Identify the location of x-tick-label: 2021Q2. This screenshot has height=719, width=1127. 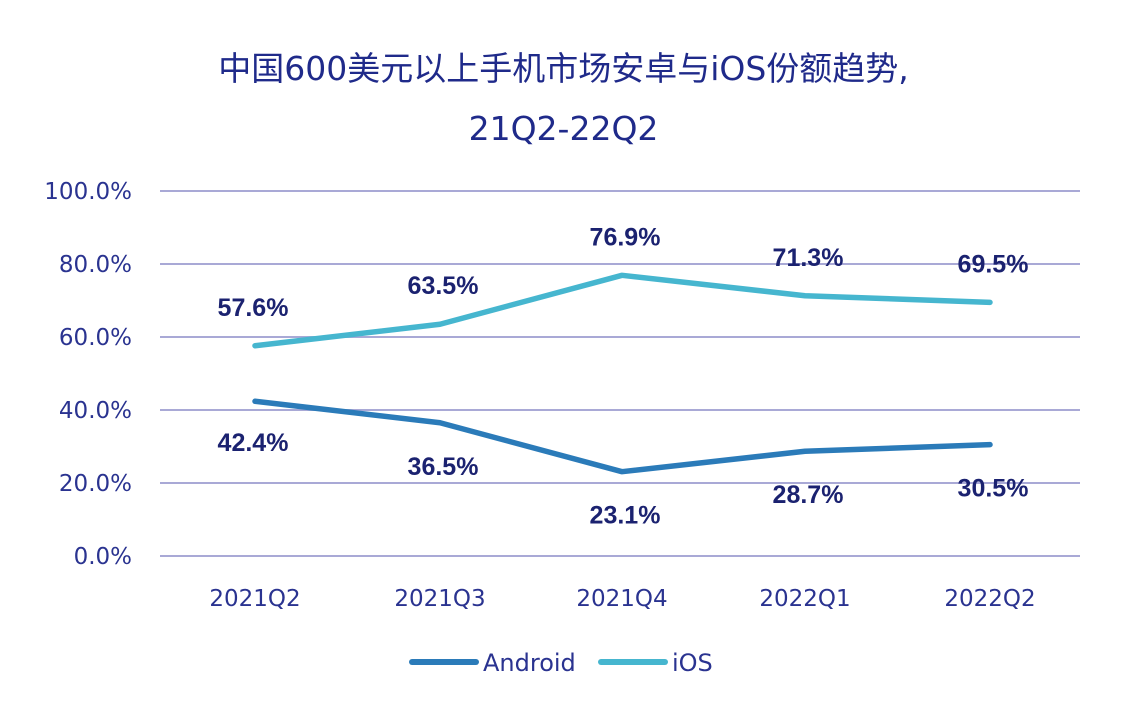
(254, 599).